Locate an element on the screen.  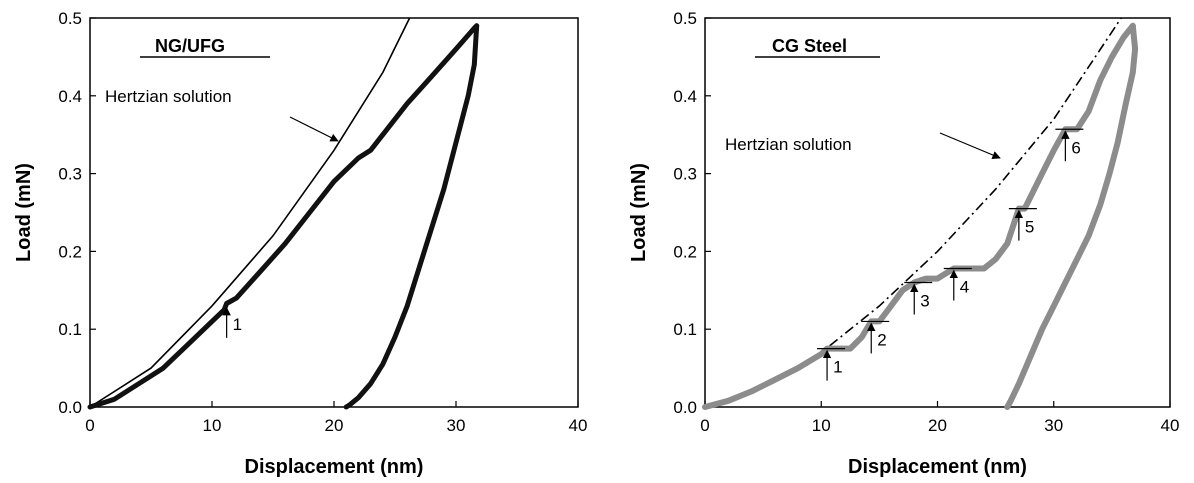
popin-label: 2 is located at coordinates (881, 339).